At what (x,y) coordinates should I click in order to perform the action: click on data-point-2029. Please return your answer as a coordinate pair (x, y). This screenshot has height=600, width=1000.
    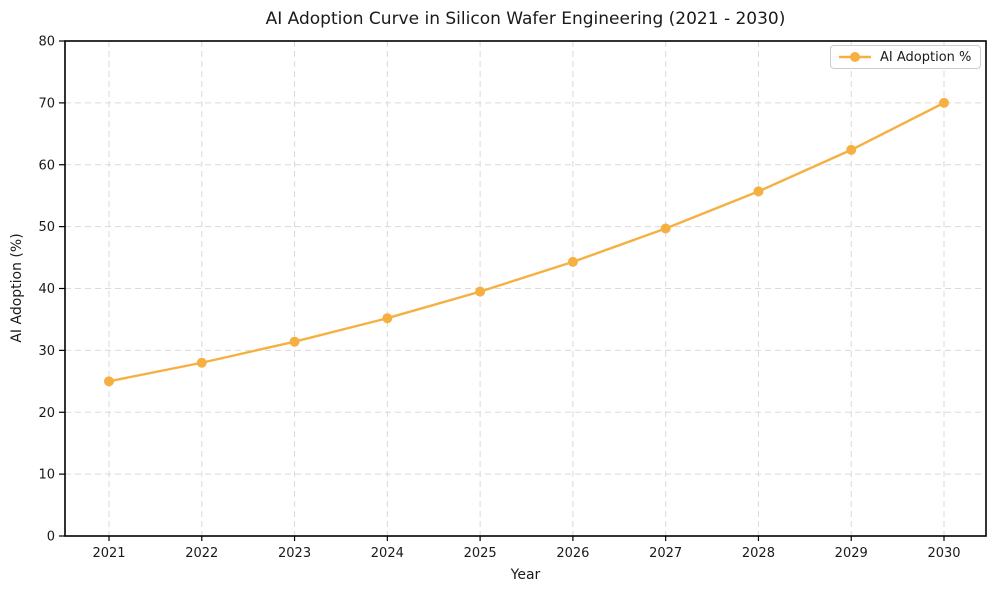
    Looking at the image, I should click on (851, 149).